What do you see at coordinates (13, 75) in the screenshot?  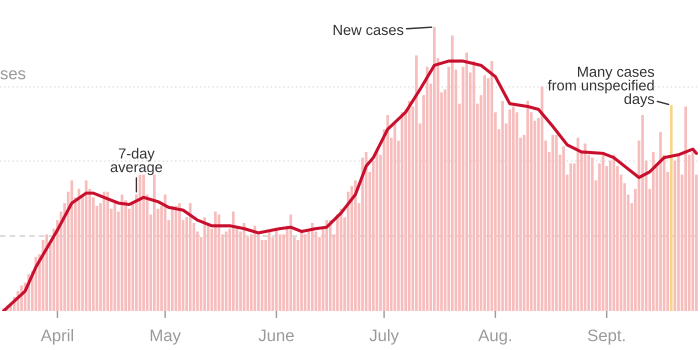 I see `ref-line-label: ses` at bounding box center [13, 75].